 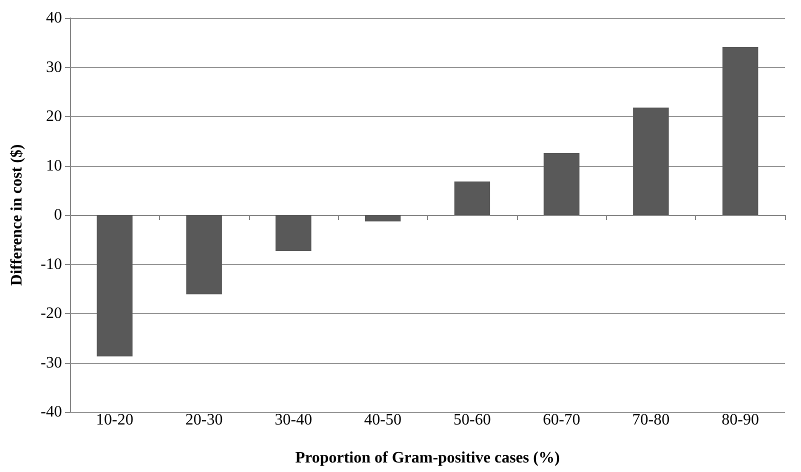 What do you see at coordinates (51, 363) in the screenshot?
I see `y-tick-label: -30` at bounding box center [51, 363].